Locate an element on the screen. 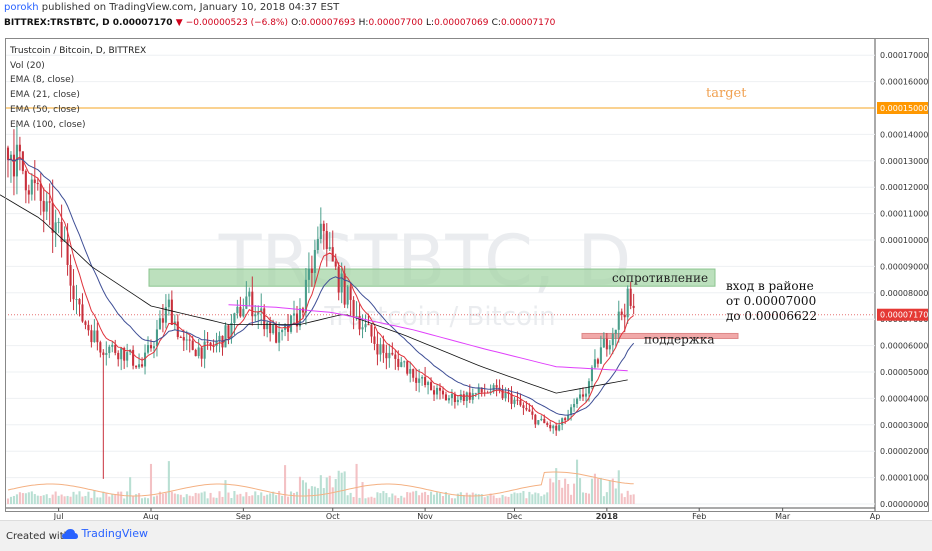 The image size is (932, 551). watermark-ticker: TRSTBTC, D is located at coordinates (425, 261).